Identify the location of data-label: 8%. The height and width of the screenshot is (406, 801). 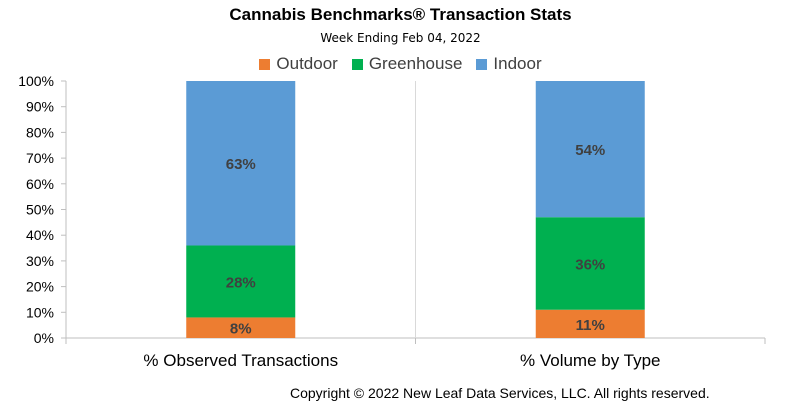
(241, 329).